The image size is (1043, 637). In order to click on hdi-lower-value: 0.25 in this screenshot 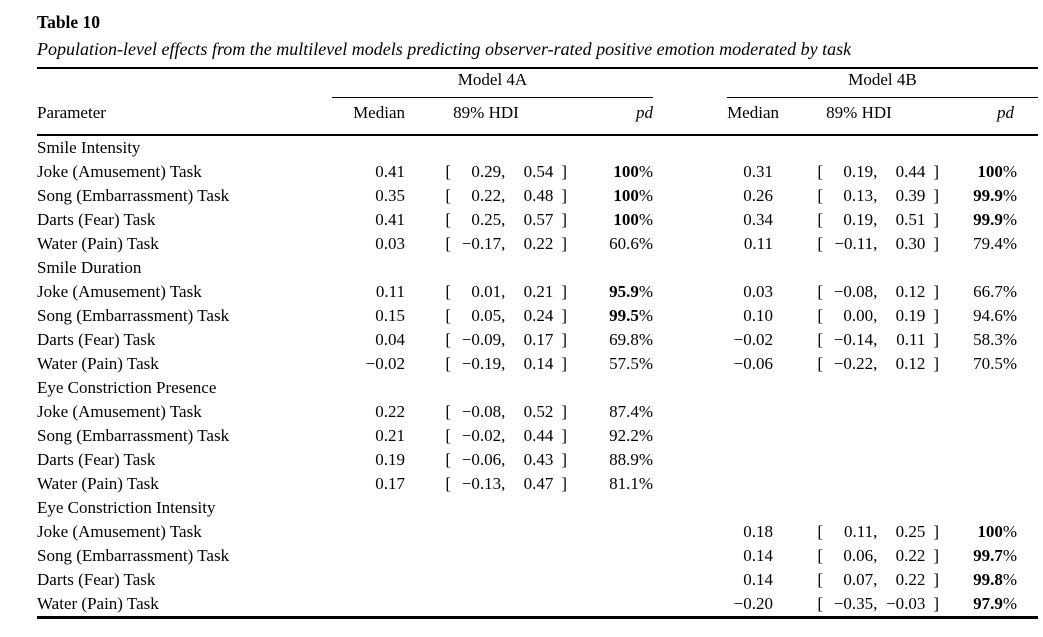, I will do `click(486, 219)`.